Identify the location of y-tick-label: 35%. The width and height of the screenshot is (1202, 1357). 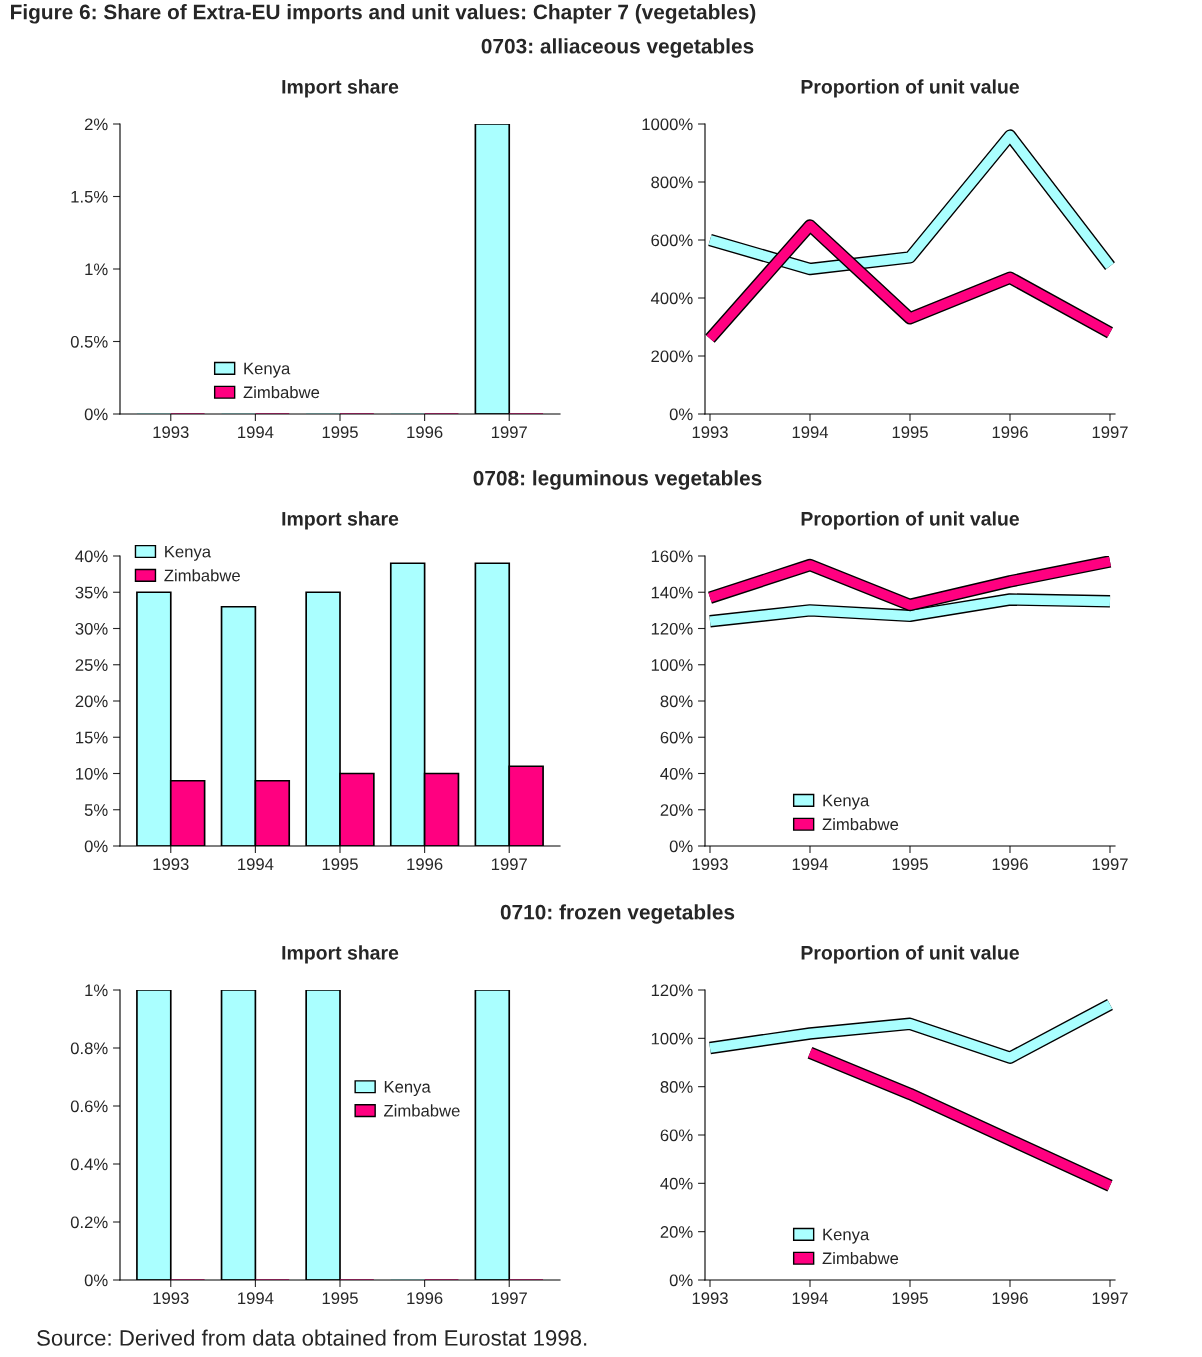
(91, 592).